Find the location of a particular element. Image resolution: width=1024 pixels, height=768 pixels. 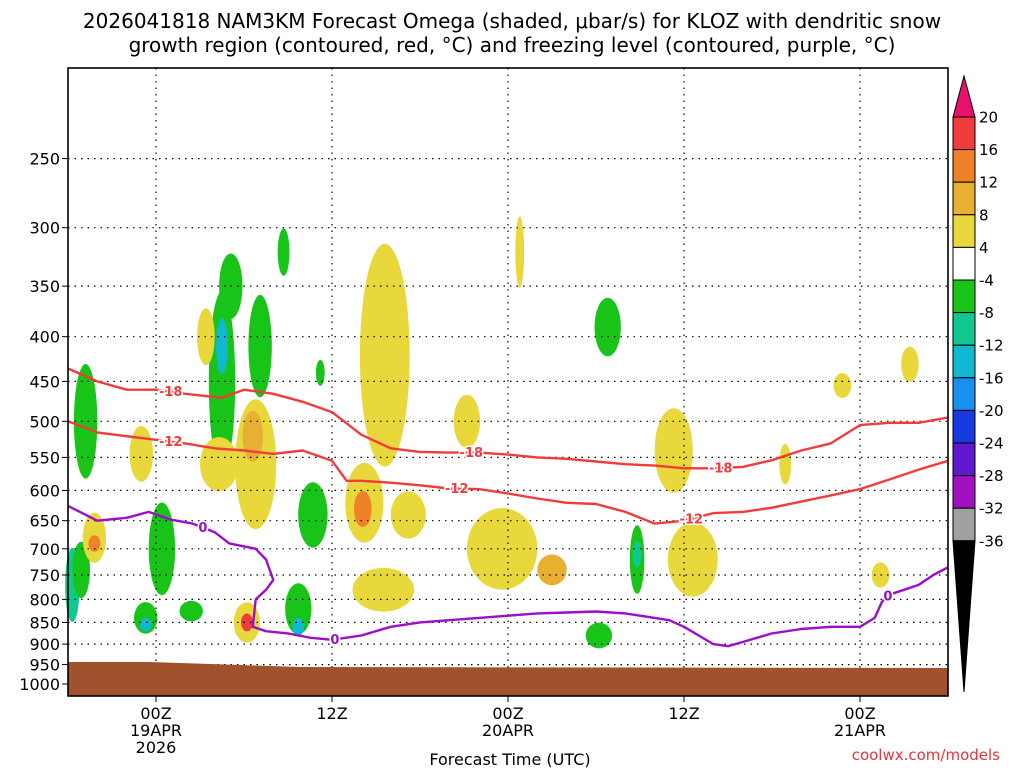

colorbar-label: 8 is located at coordinates (984, 215).